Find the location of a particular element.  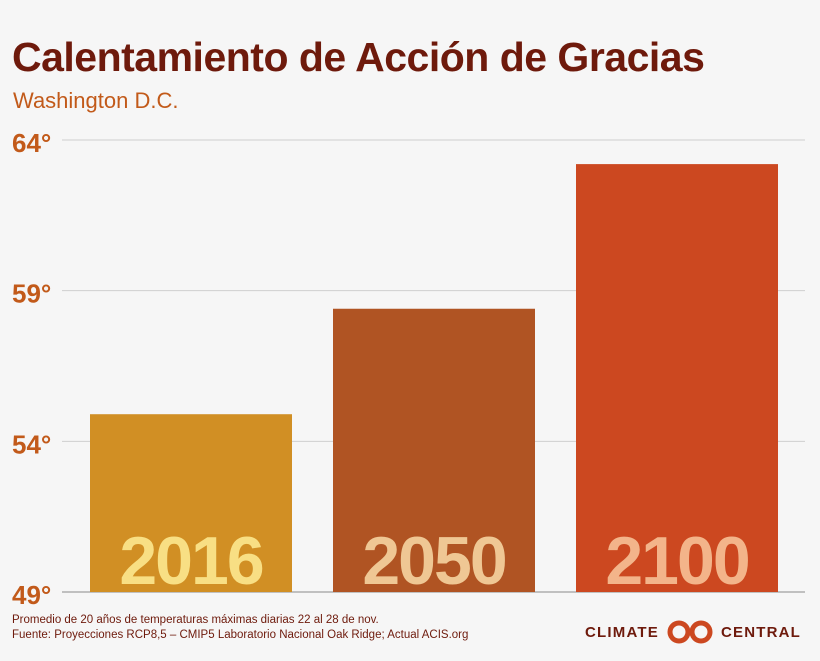

bar-labels: 2016 2050 2100 is located at coordinates (434, 561).